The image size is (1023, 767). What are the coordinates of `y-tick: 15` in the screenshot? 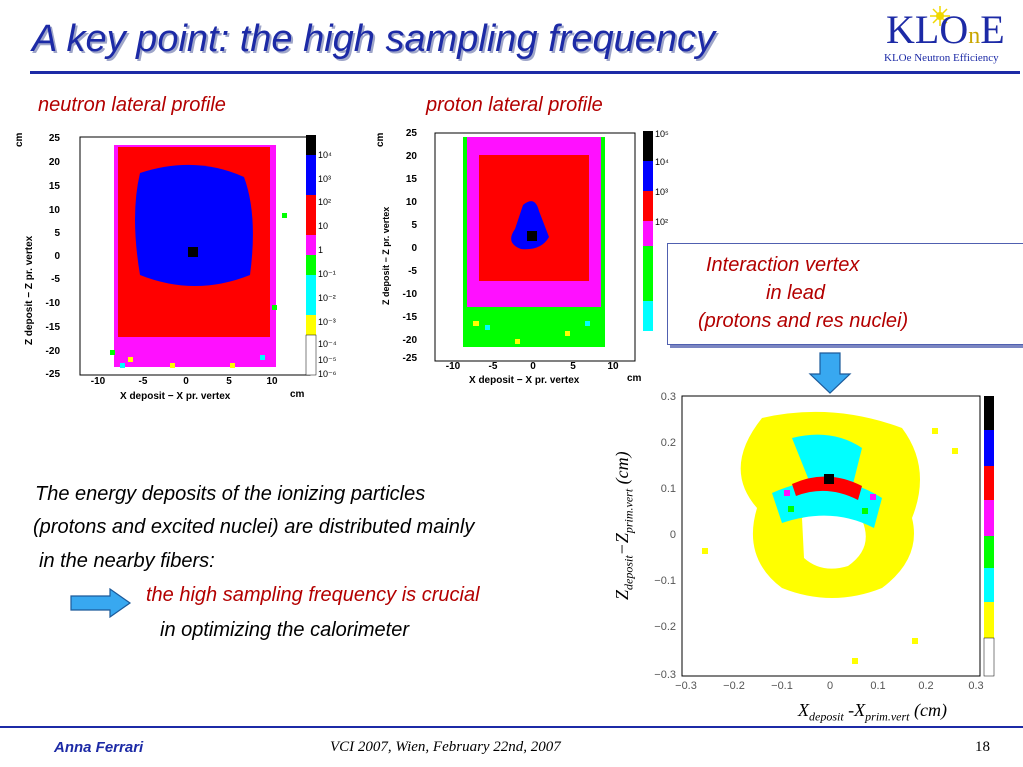 It's located at (412, 179).